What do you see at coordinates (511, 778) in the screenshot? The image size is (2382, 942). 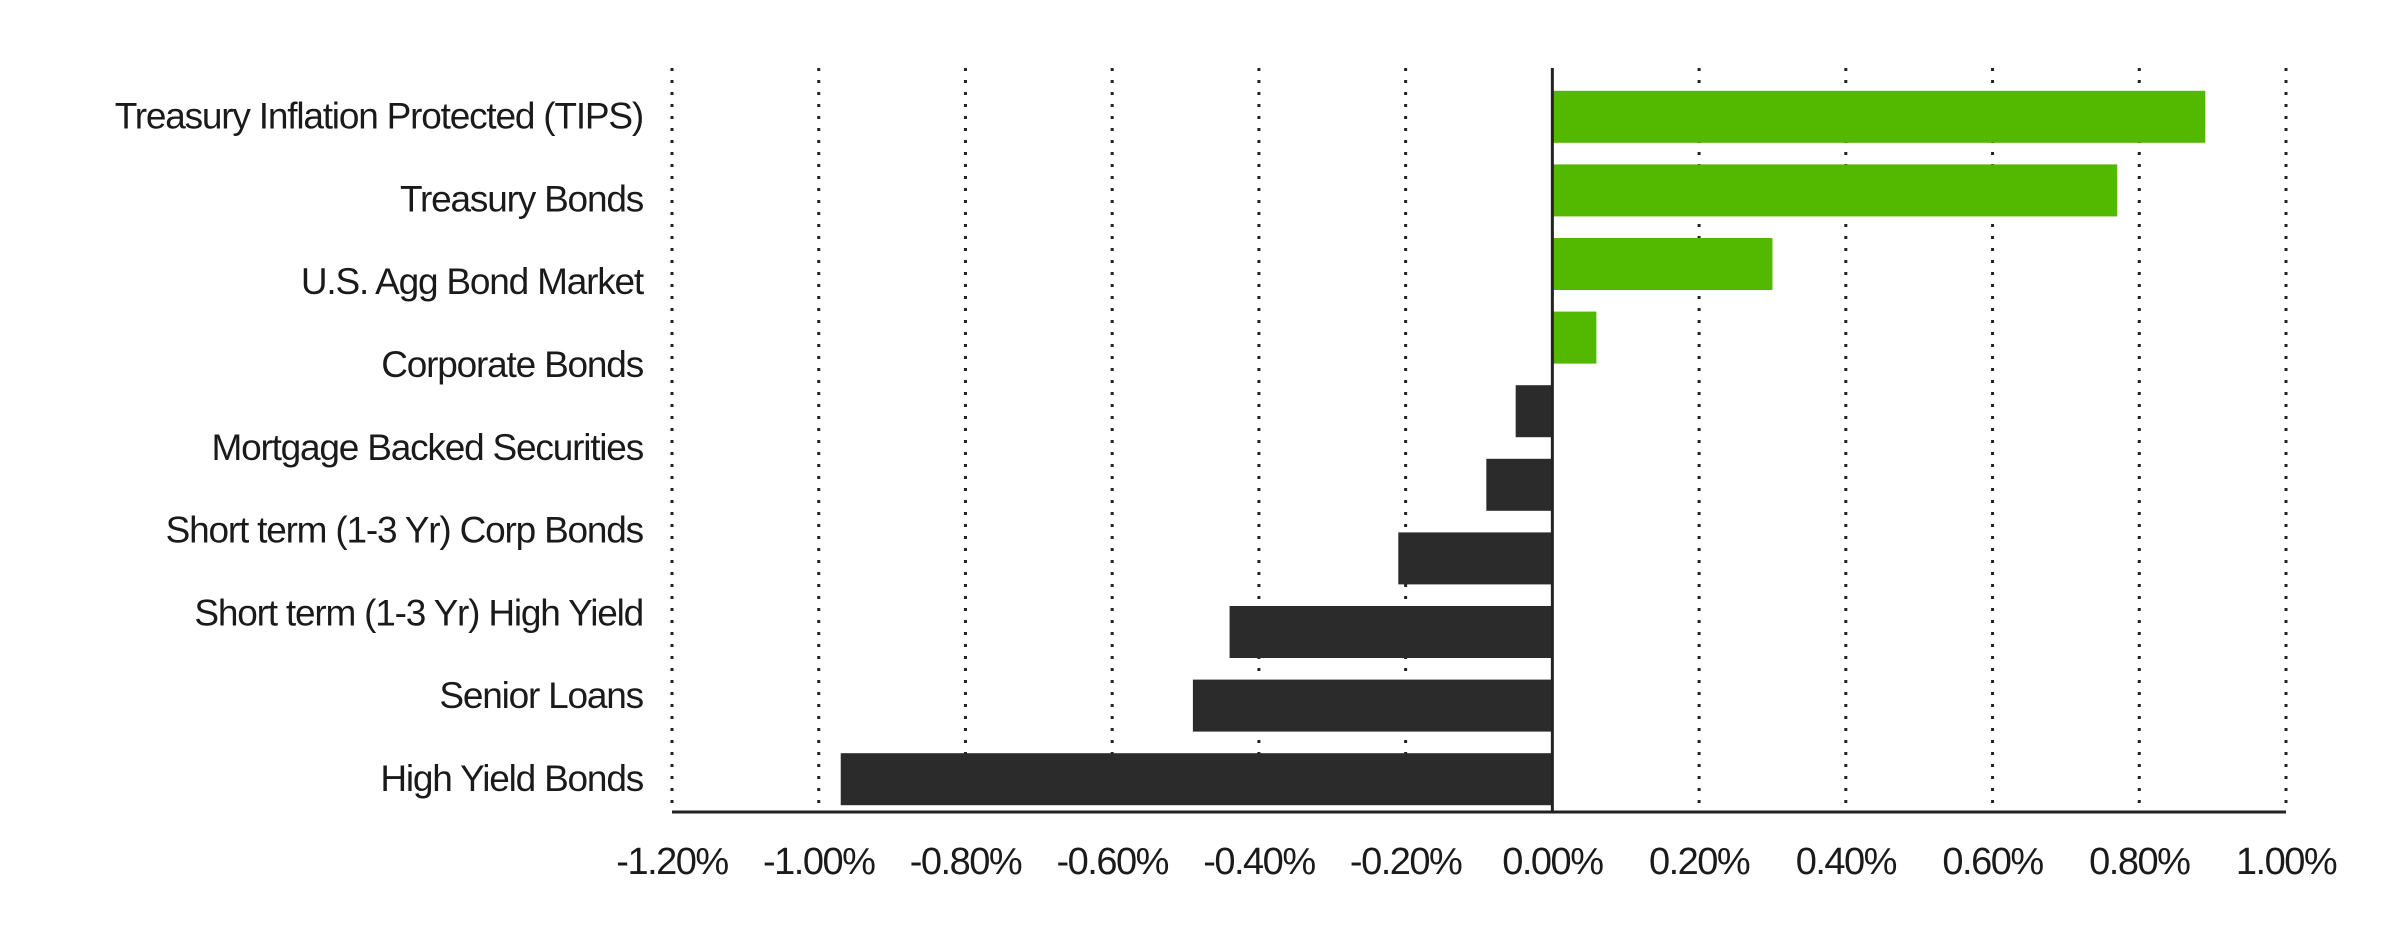 I see `category-label: High Yield Bonds` at bounding box center [511, 778].